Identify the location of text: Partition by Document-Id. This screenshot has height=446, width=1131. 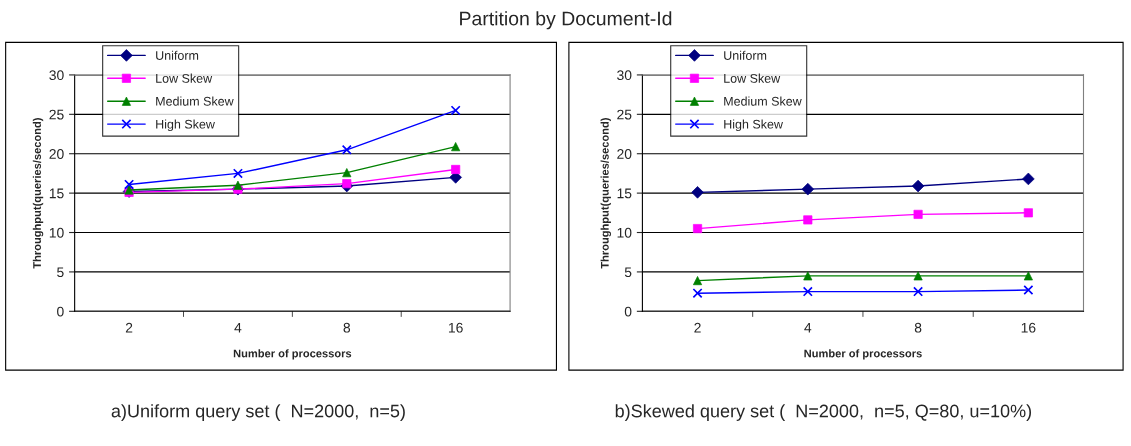
(566, 20).